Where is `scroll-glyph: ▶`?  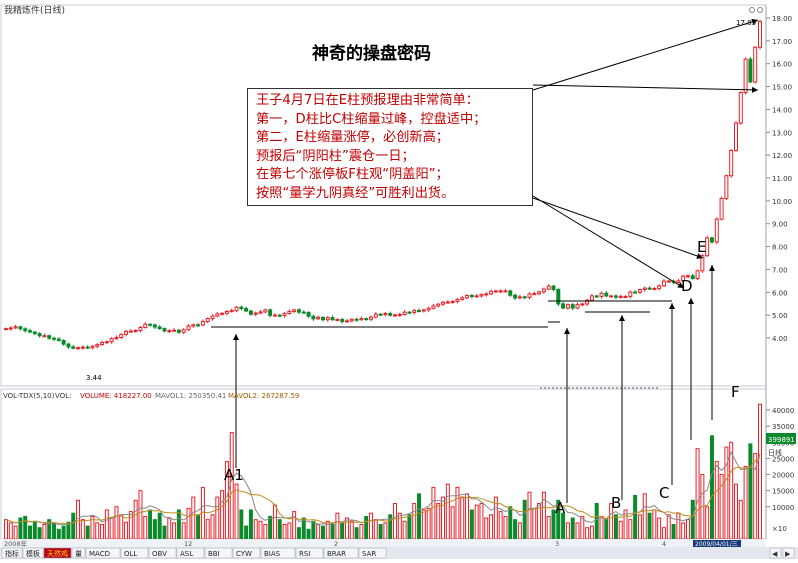 scroll-glyph: ▶ is located at coordinates (788, 554).